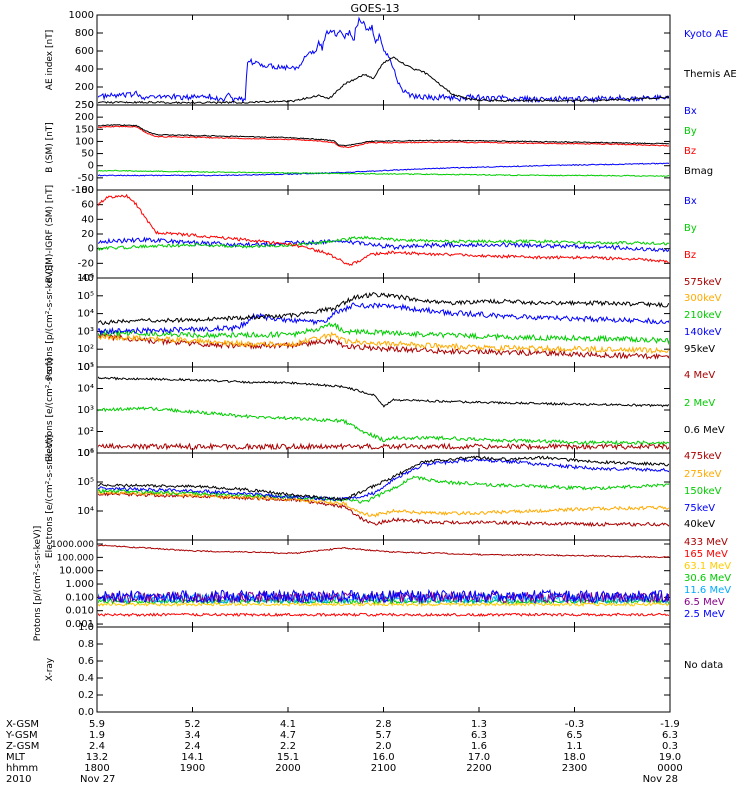 The image size is (750, 804). I want to click on y-tick-label: 200, so click(84, 87).